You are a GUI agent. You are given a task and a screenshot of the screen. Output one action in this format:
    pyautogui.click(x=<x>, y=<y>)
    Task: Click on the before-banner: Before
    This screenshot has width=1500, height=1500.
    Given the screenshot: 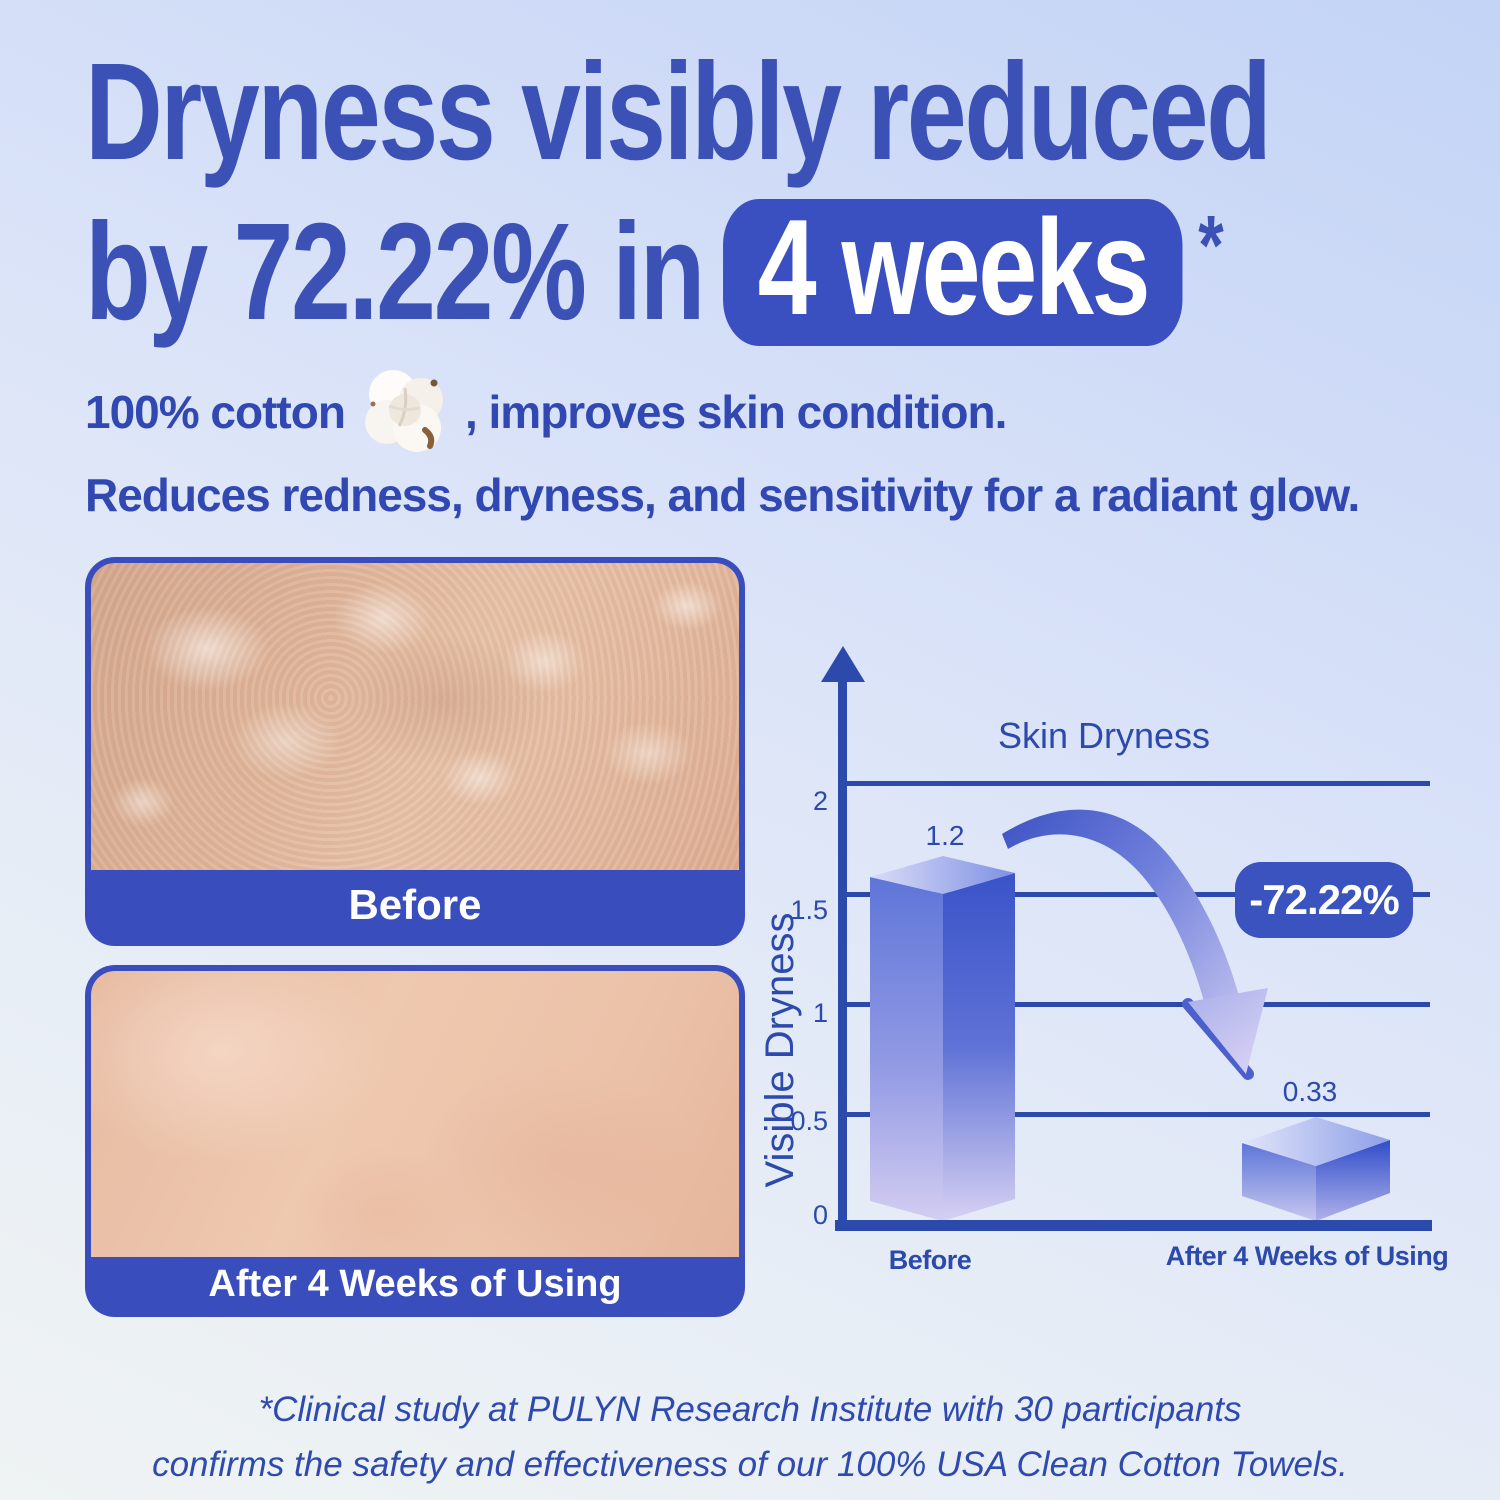 What is the action you would take?
    pyautogui.click(x=415, y=904)
    